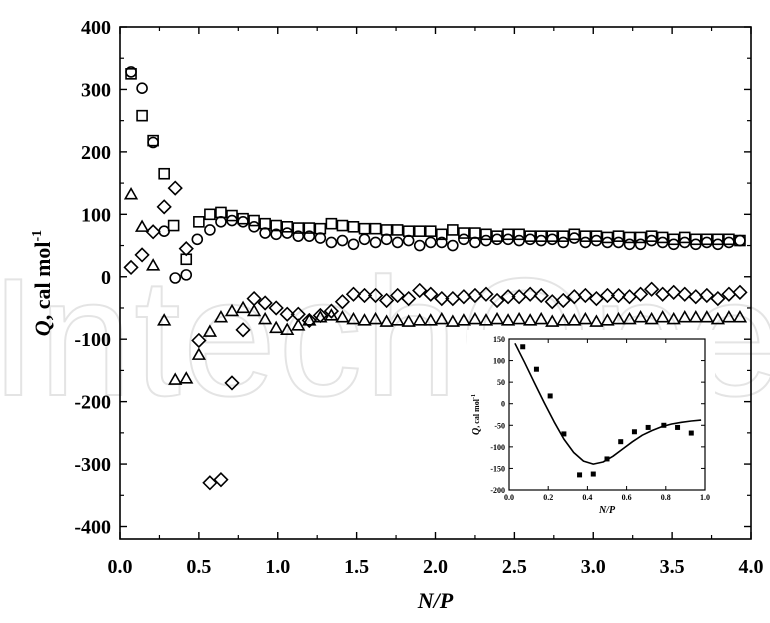  Describe the element at coordinates (92, 340) in the screenshot. I see `y-tick-label: -100` at that location.